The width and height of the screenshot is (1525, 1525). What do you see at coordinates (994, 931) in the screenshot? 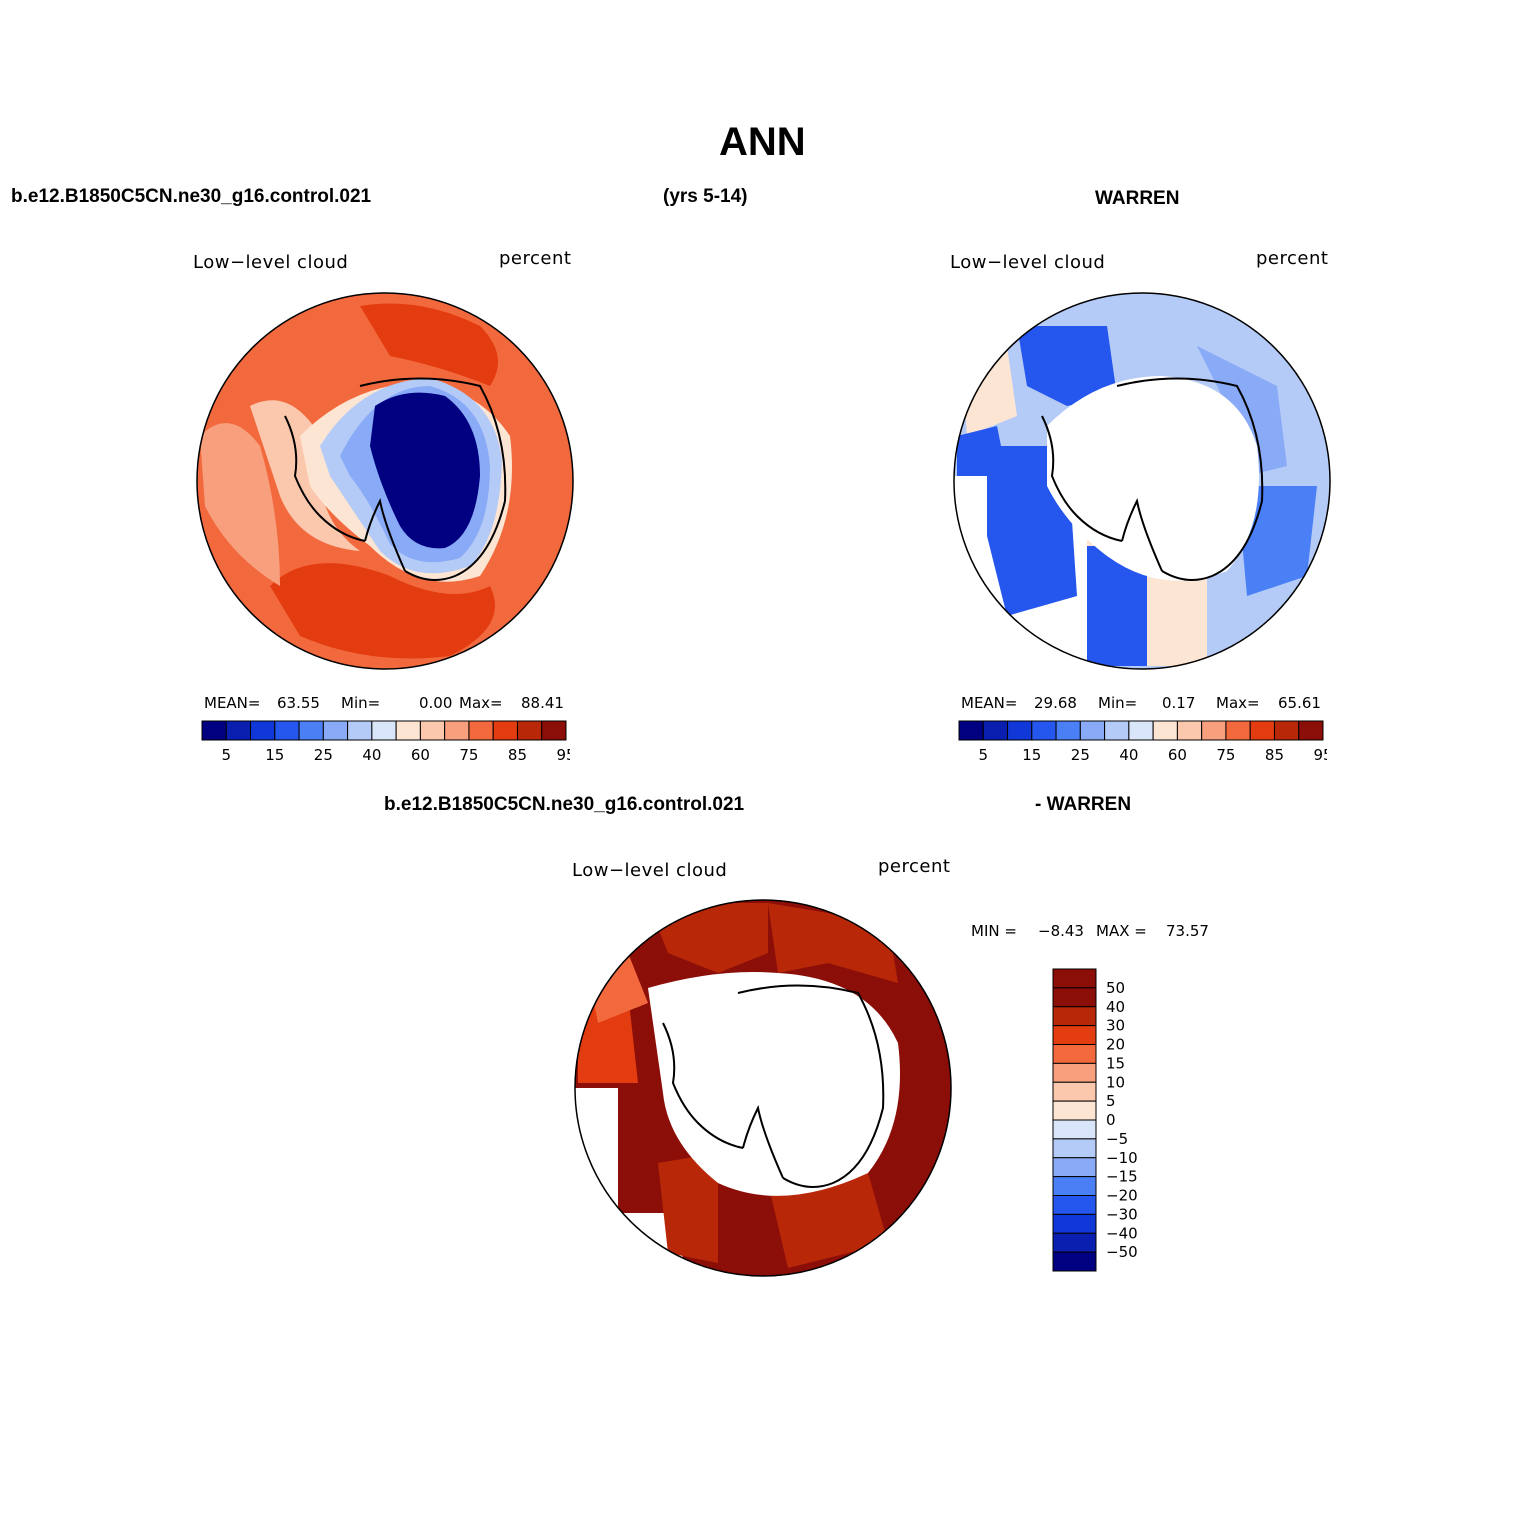
I see `diff-min-label: MIN =` at bounding box center [994, 931].